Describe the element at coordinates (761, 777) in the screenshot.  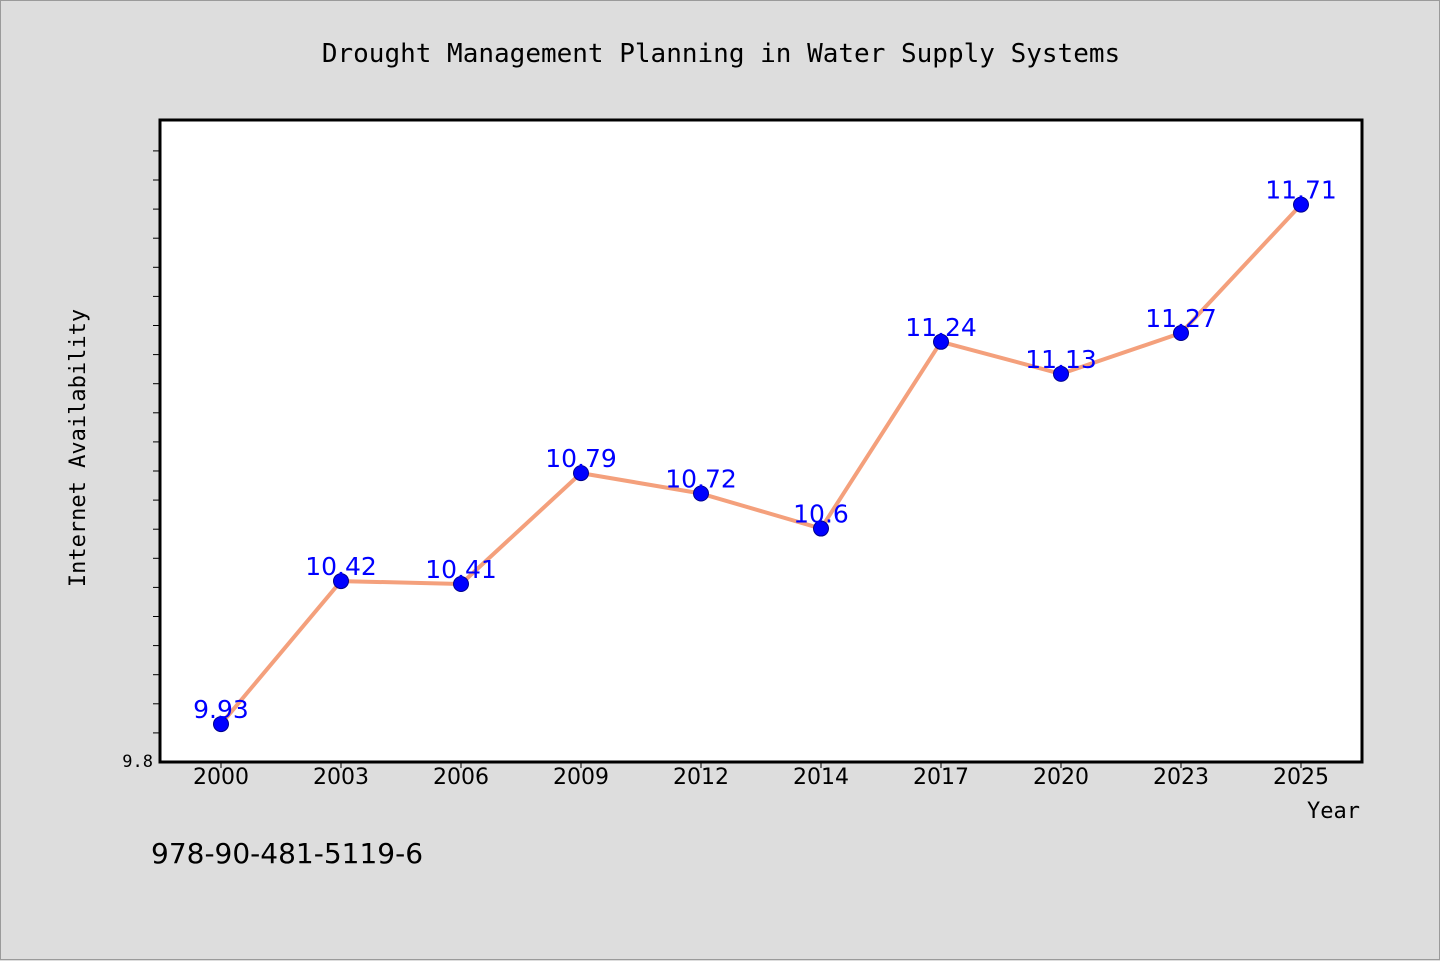
I see `x-tick-labels: 2000 2003 2006 2009 2012 2014 2017 2020 2023 2025` at that location.